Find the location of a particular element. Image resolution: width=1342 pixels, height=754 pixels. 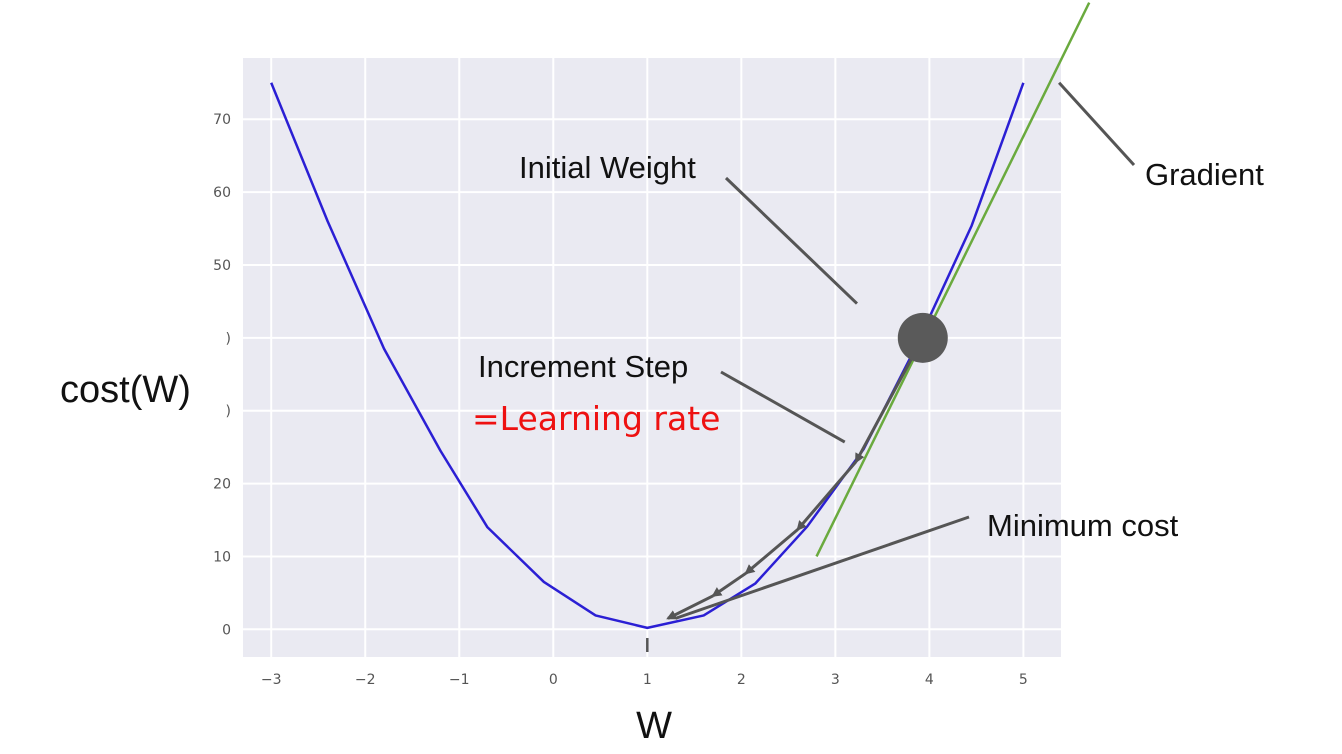

annotation-gradient: Gradient is located at coordinates (1204, 174).